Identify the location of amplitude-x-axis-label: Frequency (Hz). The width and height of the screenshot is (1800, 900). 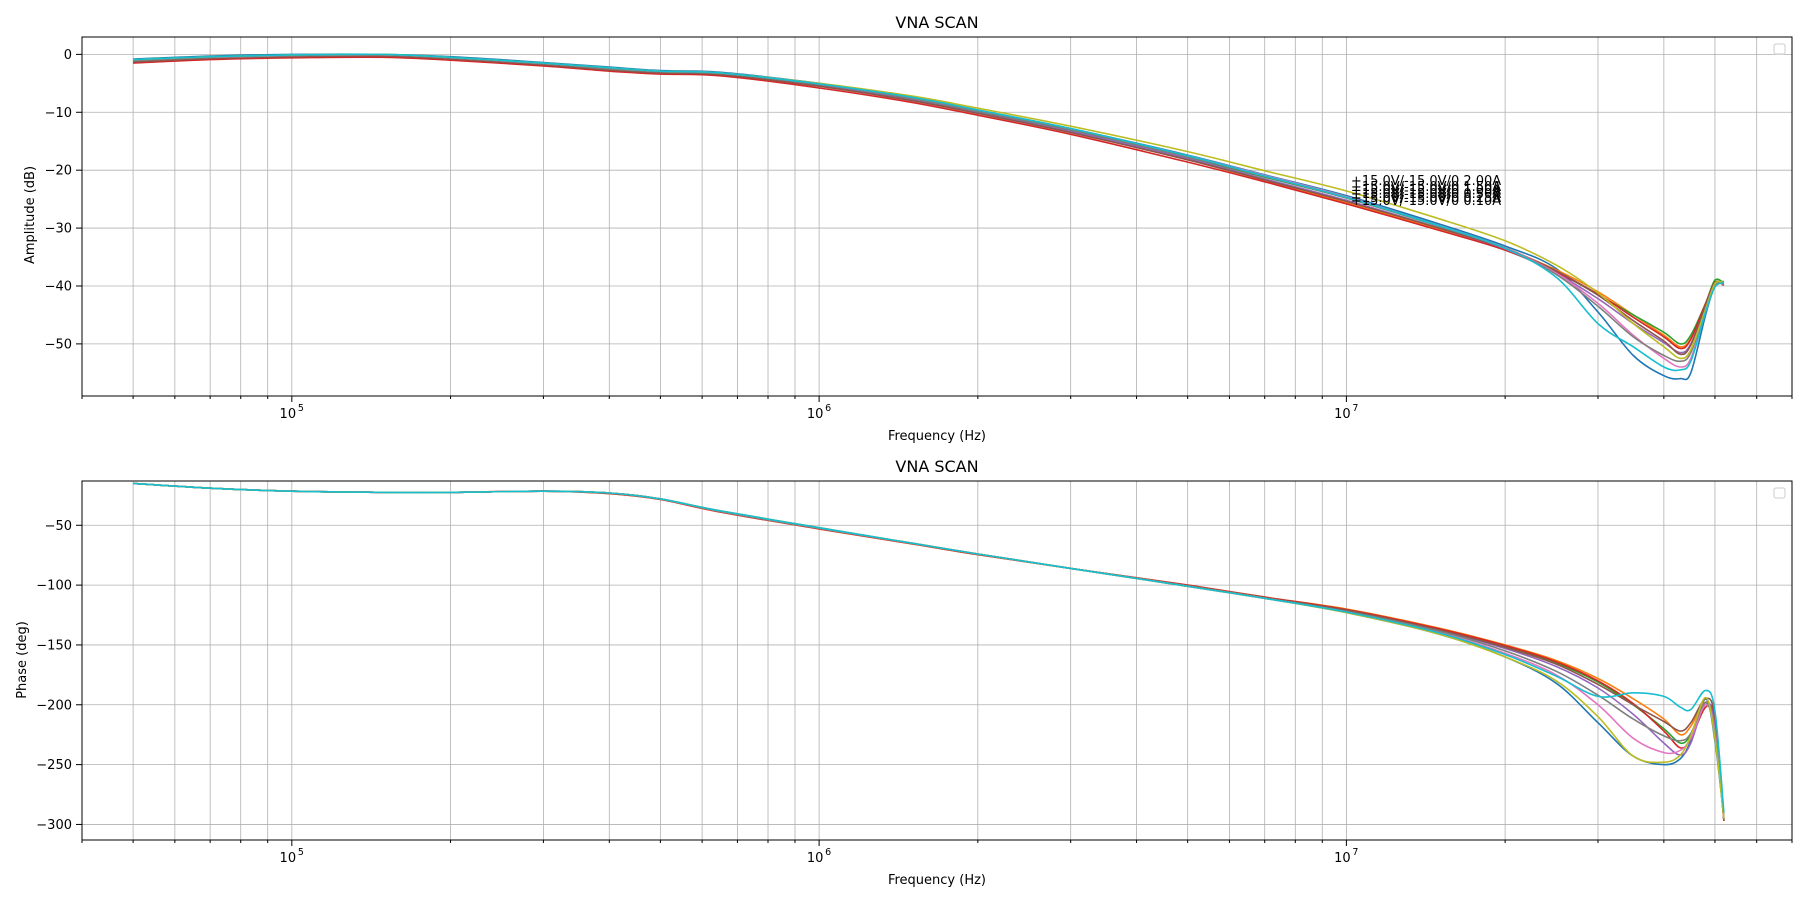
(937, 436).